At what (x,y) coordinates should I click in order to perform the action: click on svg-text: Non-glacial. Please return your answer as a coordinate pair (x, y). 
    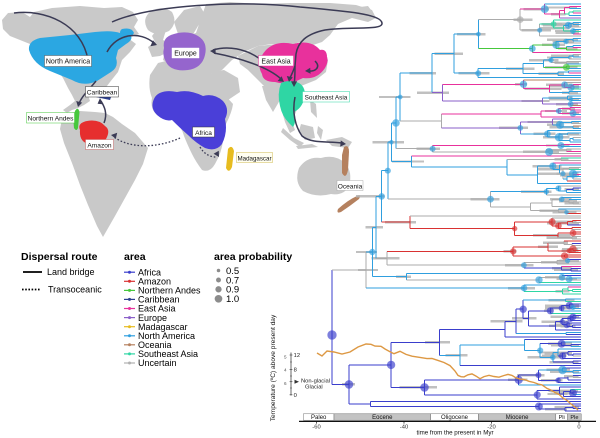
    Looking at the image, I should click on (315, 382).